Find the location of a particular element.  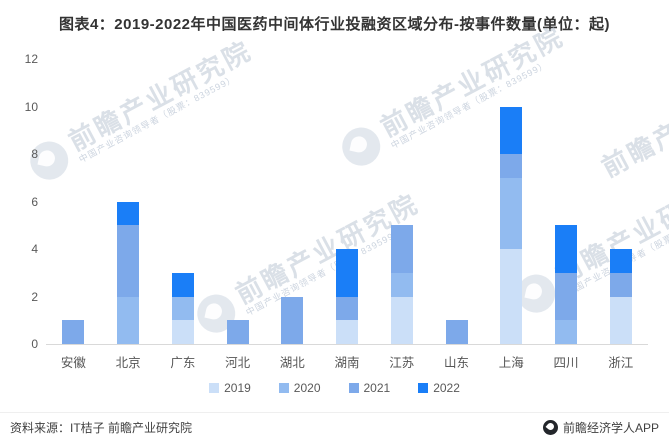

bar-segment-安徽-2021 is located at coordinates (73, 332).